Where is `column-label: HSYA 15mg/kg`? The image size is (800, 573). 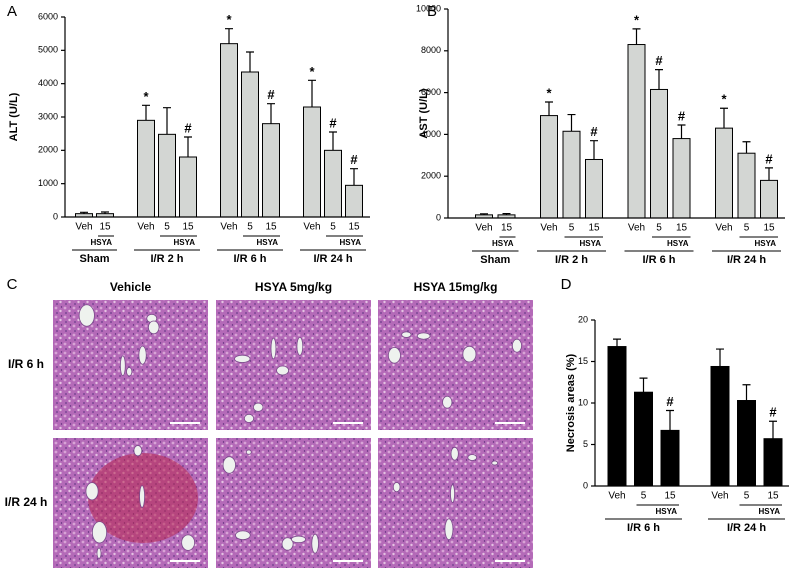
column-label: HSYA 15mg/kg is located at coordinates (456, 287).